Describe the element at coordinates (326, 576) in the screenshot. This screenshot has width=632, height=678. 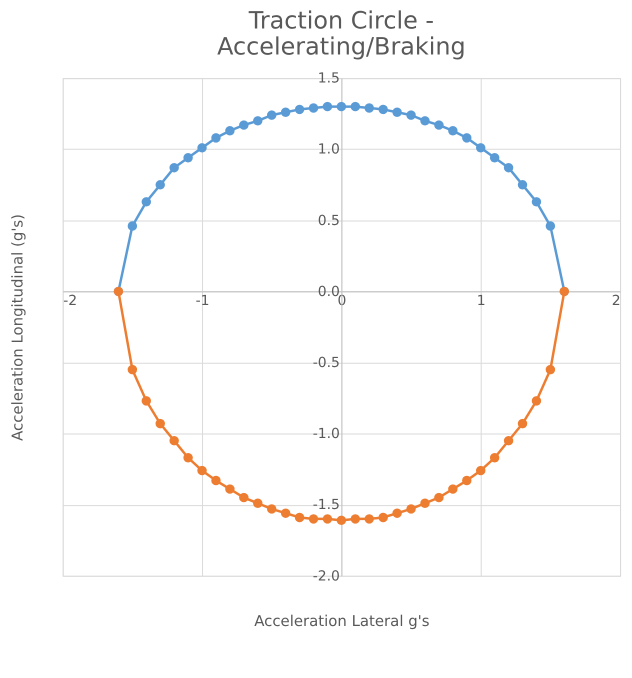
I see `y-tick-label: -2.0` at that location.